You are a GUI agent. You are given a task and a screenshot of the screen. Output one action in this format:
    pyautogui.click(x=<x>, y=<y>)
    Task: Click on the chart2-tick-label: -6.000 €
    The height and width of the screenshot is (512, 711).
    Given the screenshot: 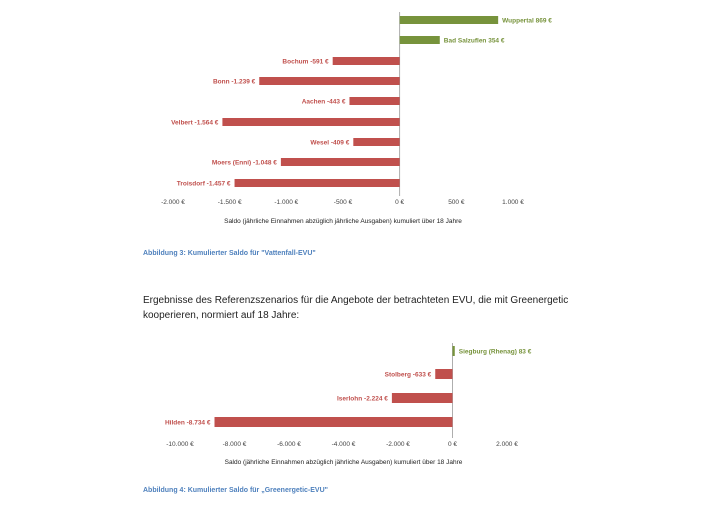 What is the action you would take?
    pyautogui.click(x=289, y=444)
    